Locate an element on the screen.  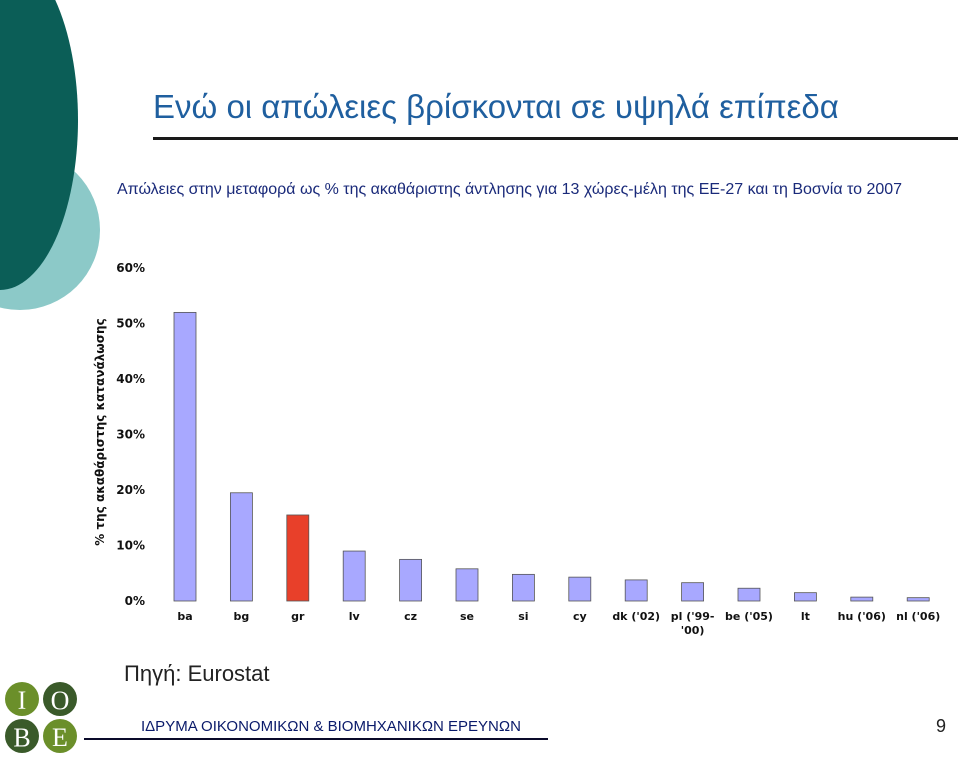
x-tick-label: nl ('06) is located at coordinates (918, 616).